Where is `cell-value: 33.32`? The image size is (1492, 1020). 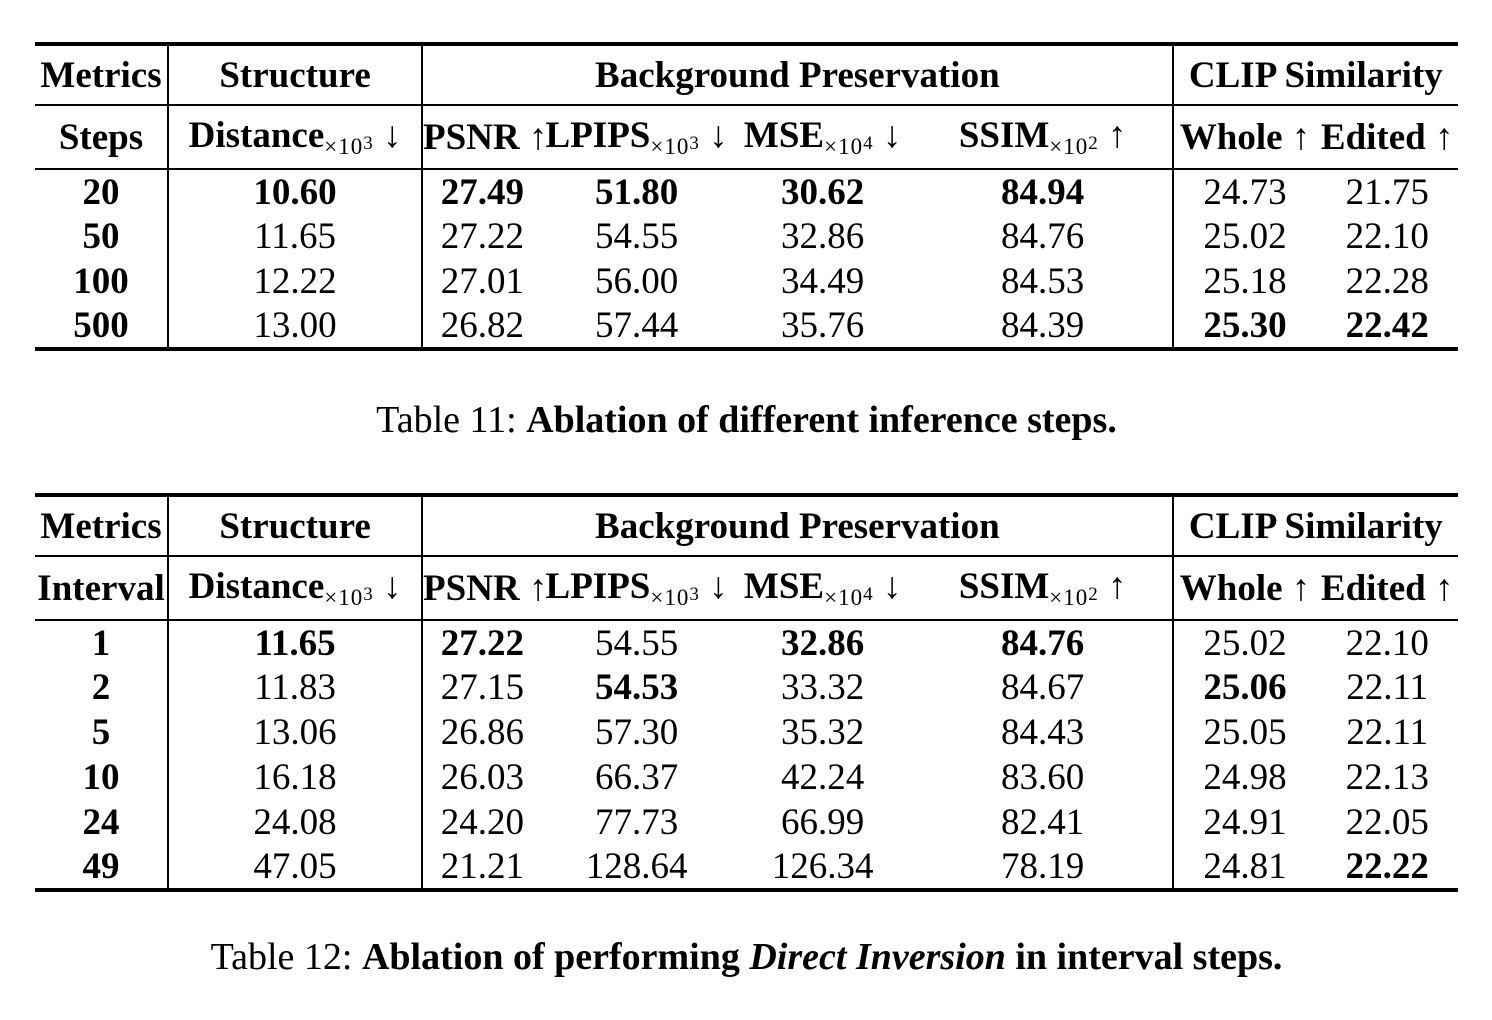
cell-value: 33.32 is located at coordinates (822, 687).